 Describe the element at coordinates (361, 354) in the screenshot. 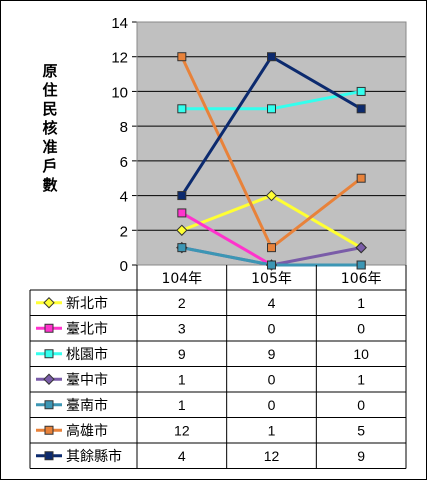

I see `table-value: 10` at that location.